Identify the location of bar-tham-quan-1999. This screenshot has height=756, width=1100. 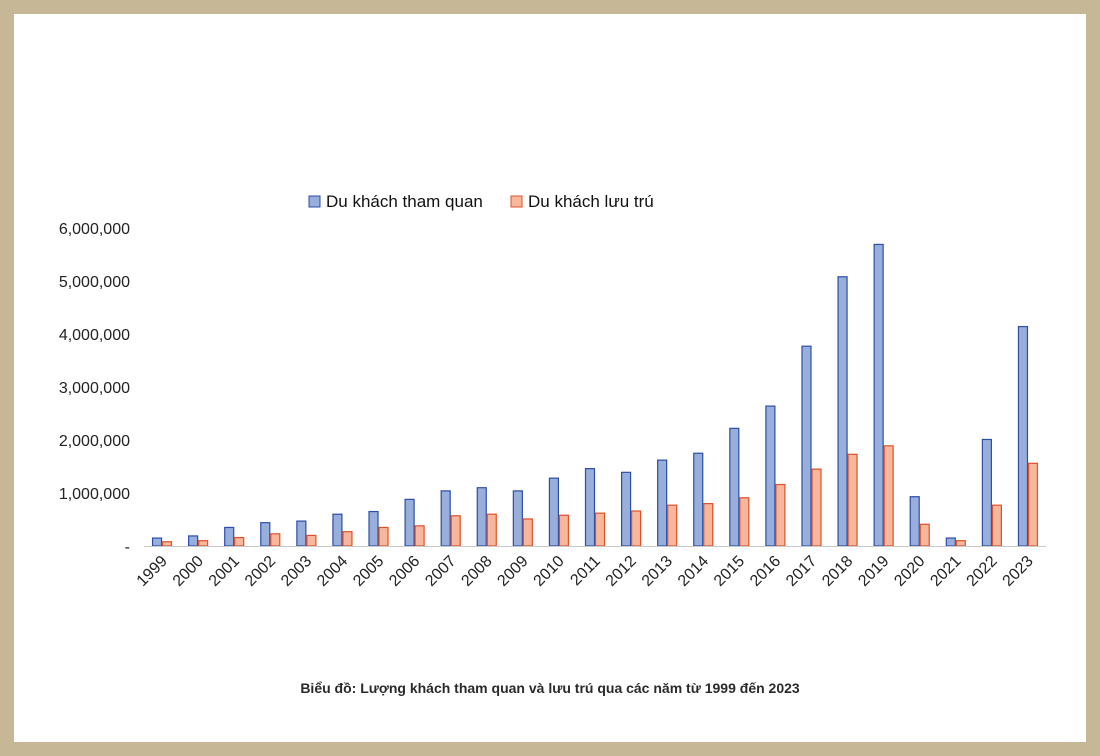
(157, 542).